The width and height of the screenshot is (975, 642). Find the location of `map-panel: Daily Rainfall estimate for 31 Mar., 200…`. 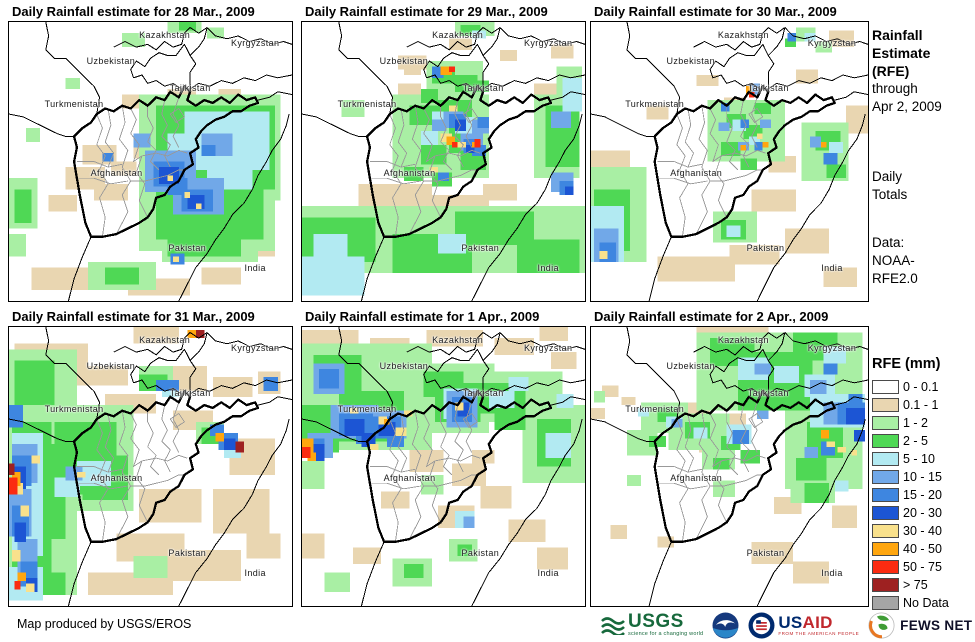

map-panel: Daily Rainfall estimate for 31 Mar., 200… is located at coordinates (150, 457).